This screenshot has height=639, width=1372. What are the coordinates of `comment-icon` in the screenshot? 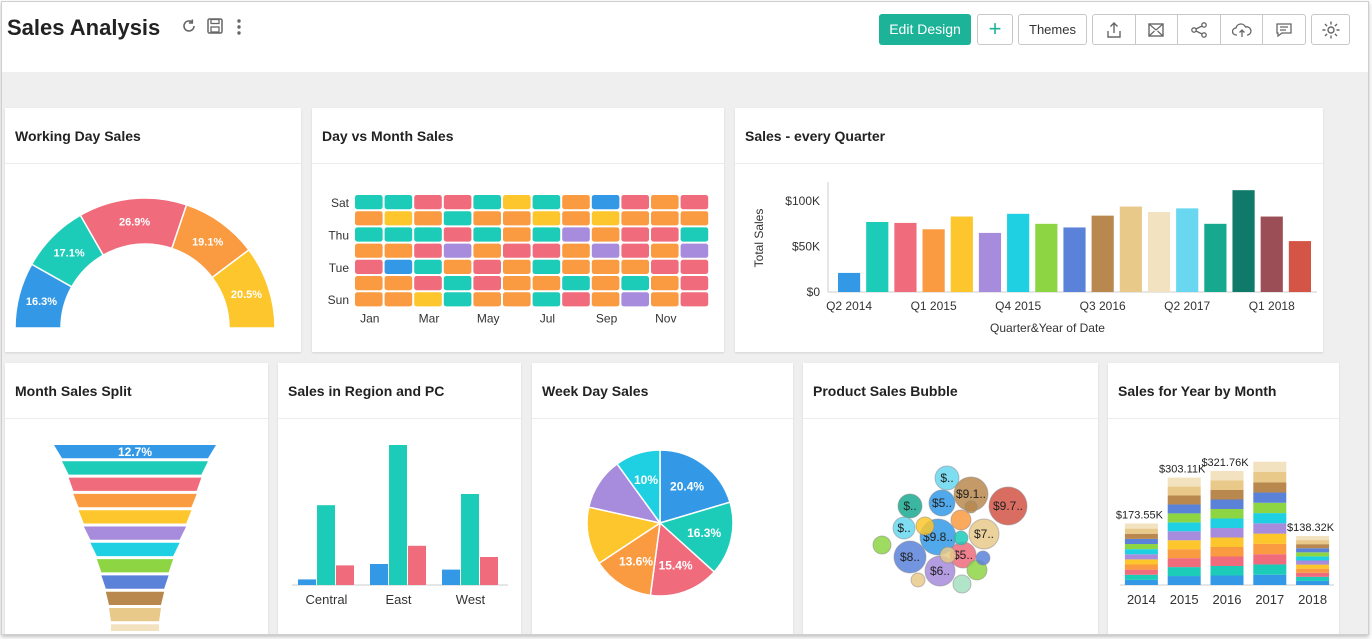 It's located at (1284, 29).